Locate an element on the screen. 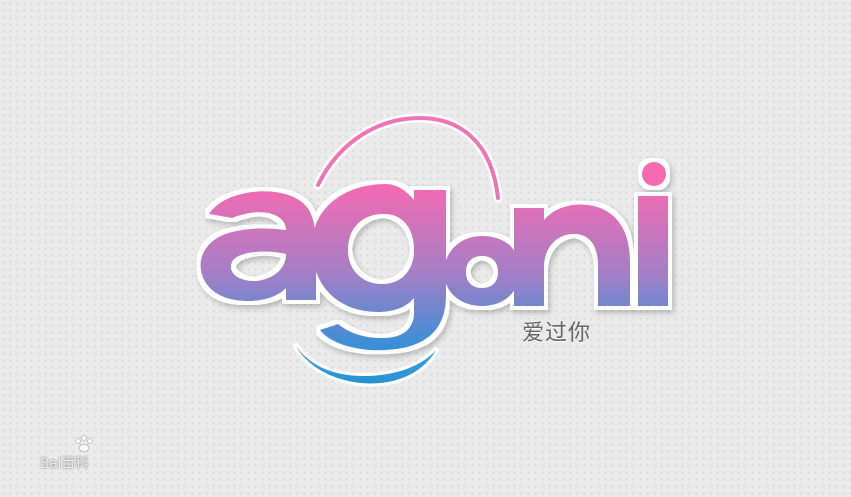 The height and width of the screenshot is (497, 851). watermark-text: Bai百科 is located at coordinates (64, 464).